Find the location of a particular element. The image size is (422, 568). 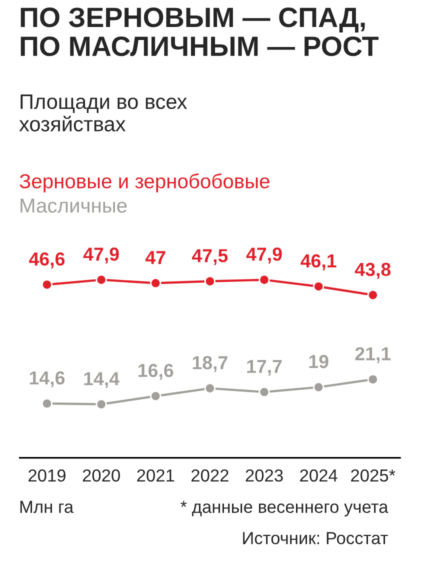

text: Масличные is located at coordinates (73, 205).